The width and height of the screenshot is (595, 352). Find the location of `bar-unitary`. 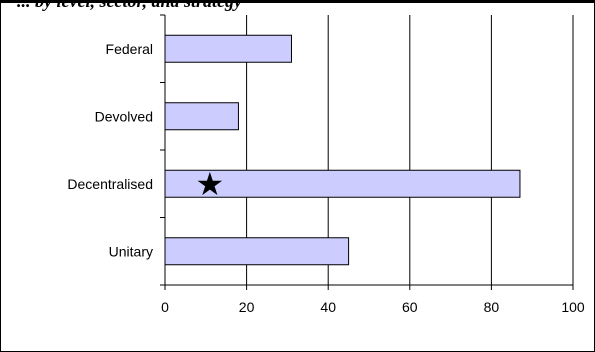

bar-unitary is located at coordinates (257, 251).